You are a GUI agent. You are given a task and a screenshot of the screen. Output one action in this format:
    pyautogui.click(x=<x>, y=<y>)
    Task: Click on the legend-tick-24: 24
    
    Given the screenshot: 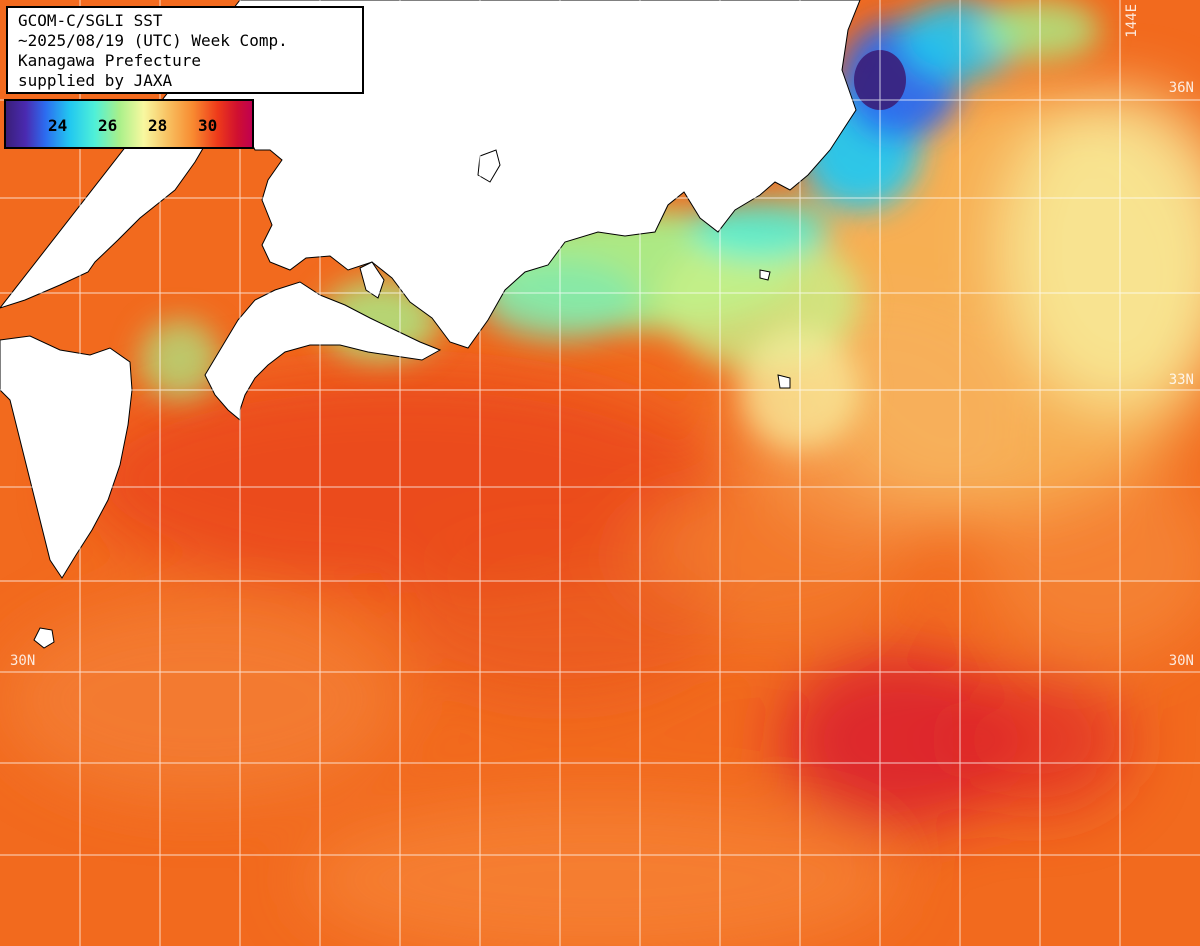 What is the action you would take?
    pyautogui.click(x=58, y=125)
    